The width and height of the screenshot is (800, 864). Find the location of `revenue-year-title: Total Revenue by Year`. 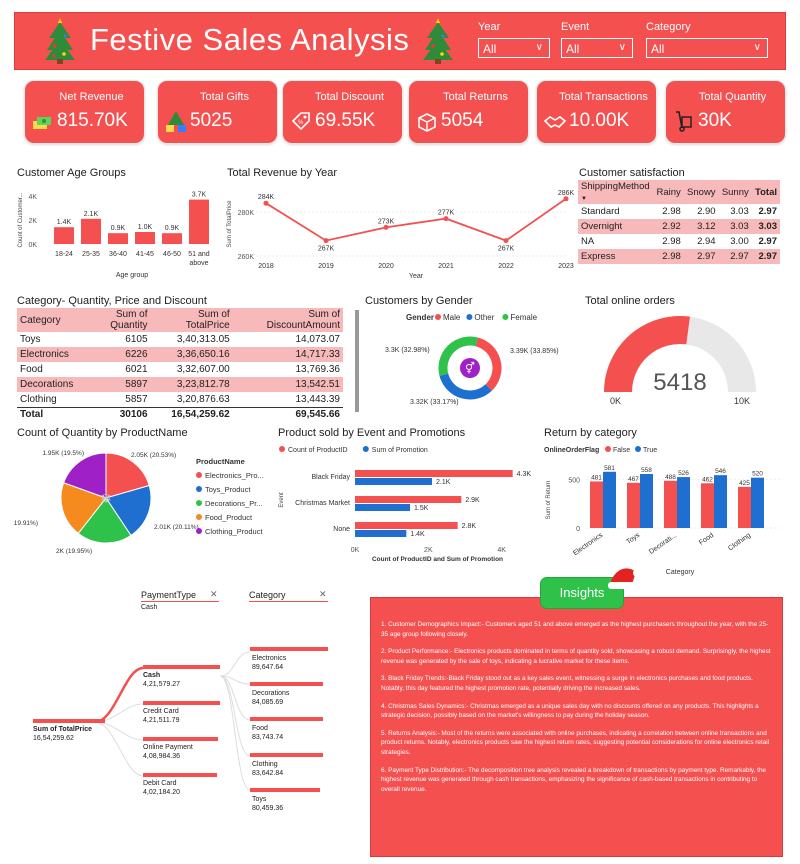

revenue-year-title: Total Revenue by Year is located at coordinates (282, 173).